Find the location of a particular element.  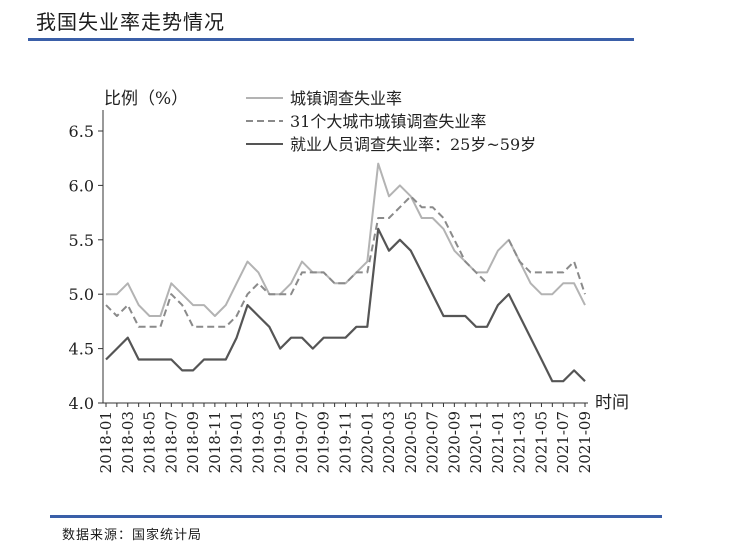

y-tick-label: 5.5 is located at coordinates (81, 240).